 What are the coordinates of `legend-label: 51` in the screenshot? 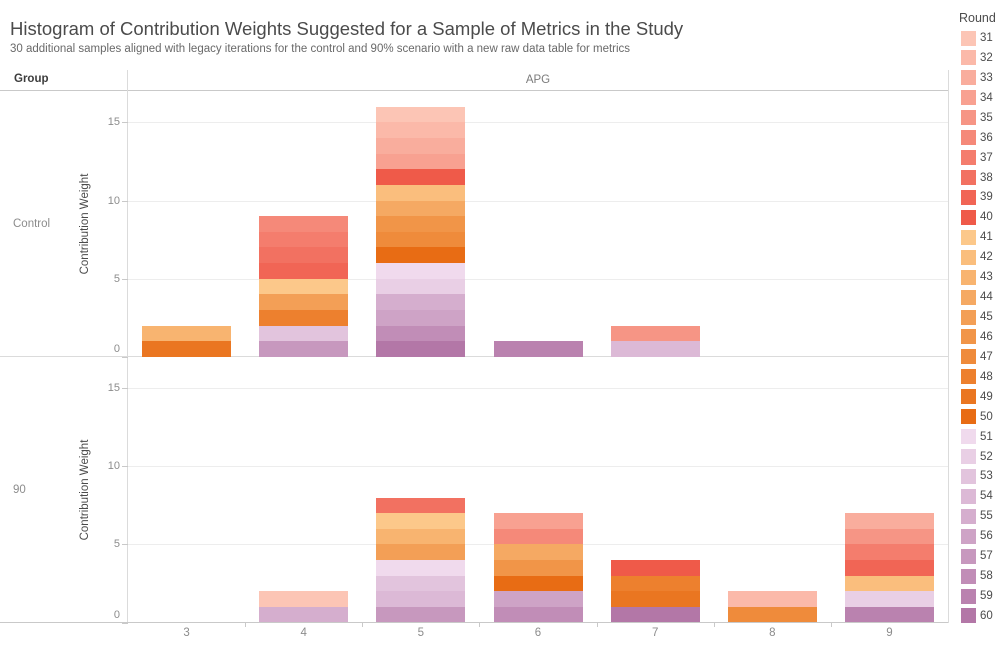 It's located at (986, 436).